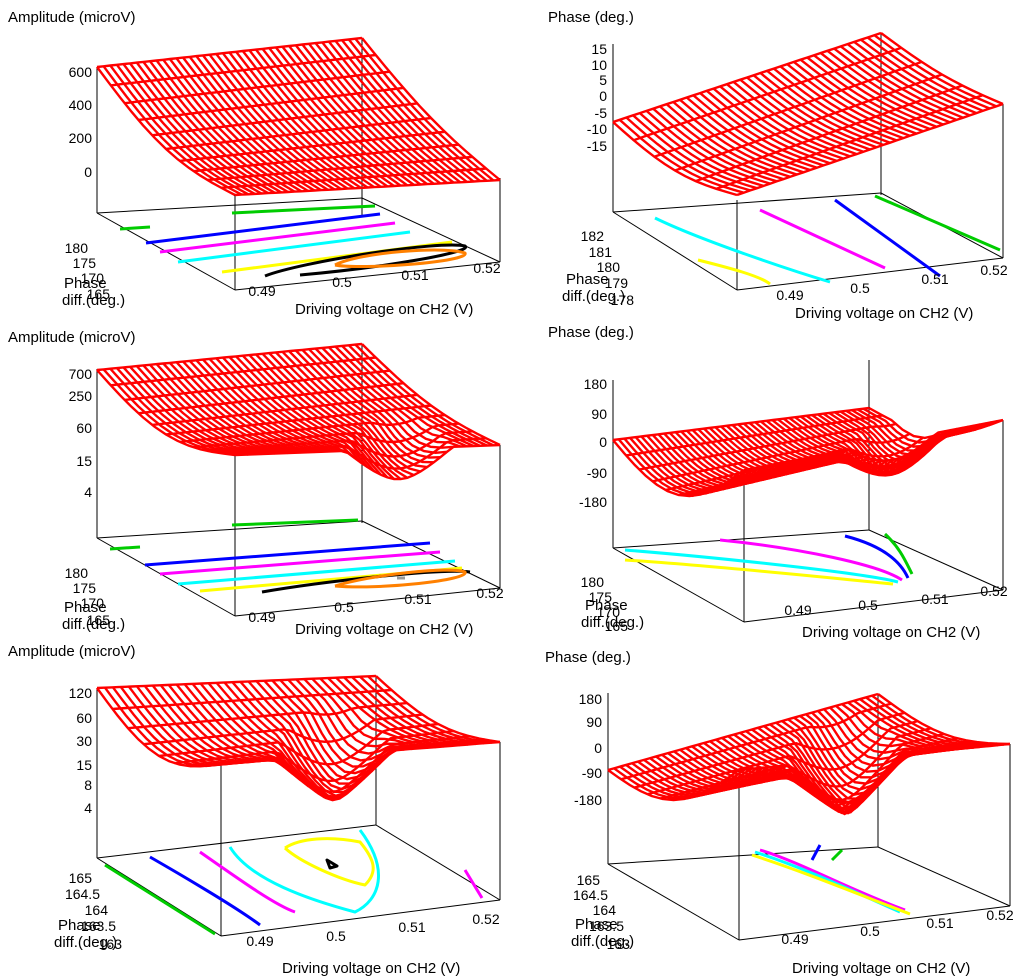 This screenshot has height=980, width=1024. I want to click on y-tick-label: 178, so click(623, 300).